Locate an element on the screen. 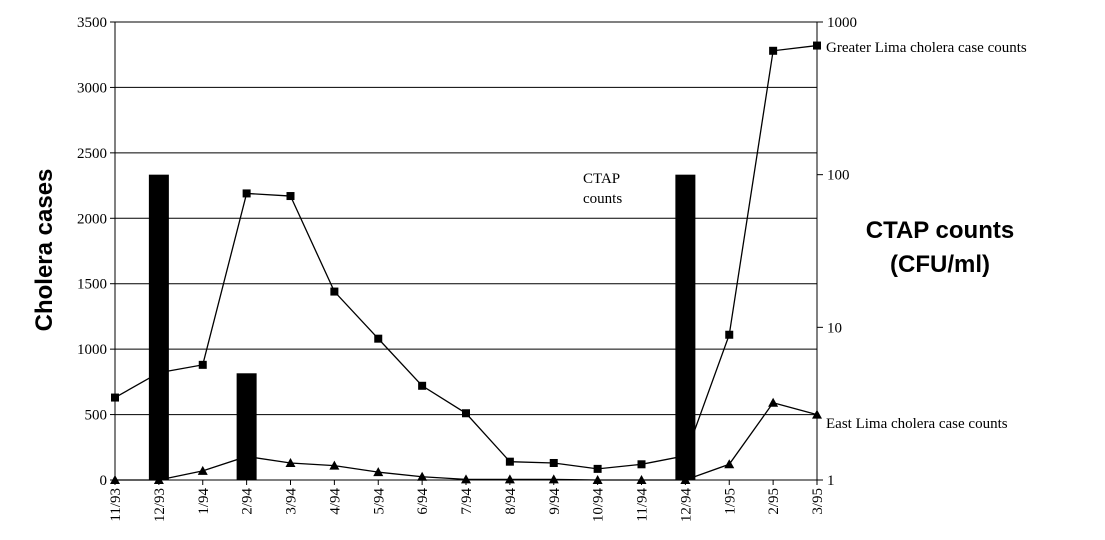 This screenshot has width=1105, height=540. x-tick-label: 11/94 is located at coordinates (643, 505).